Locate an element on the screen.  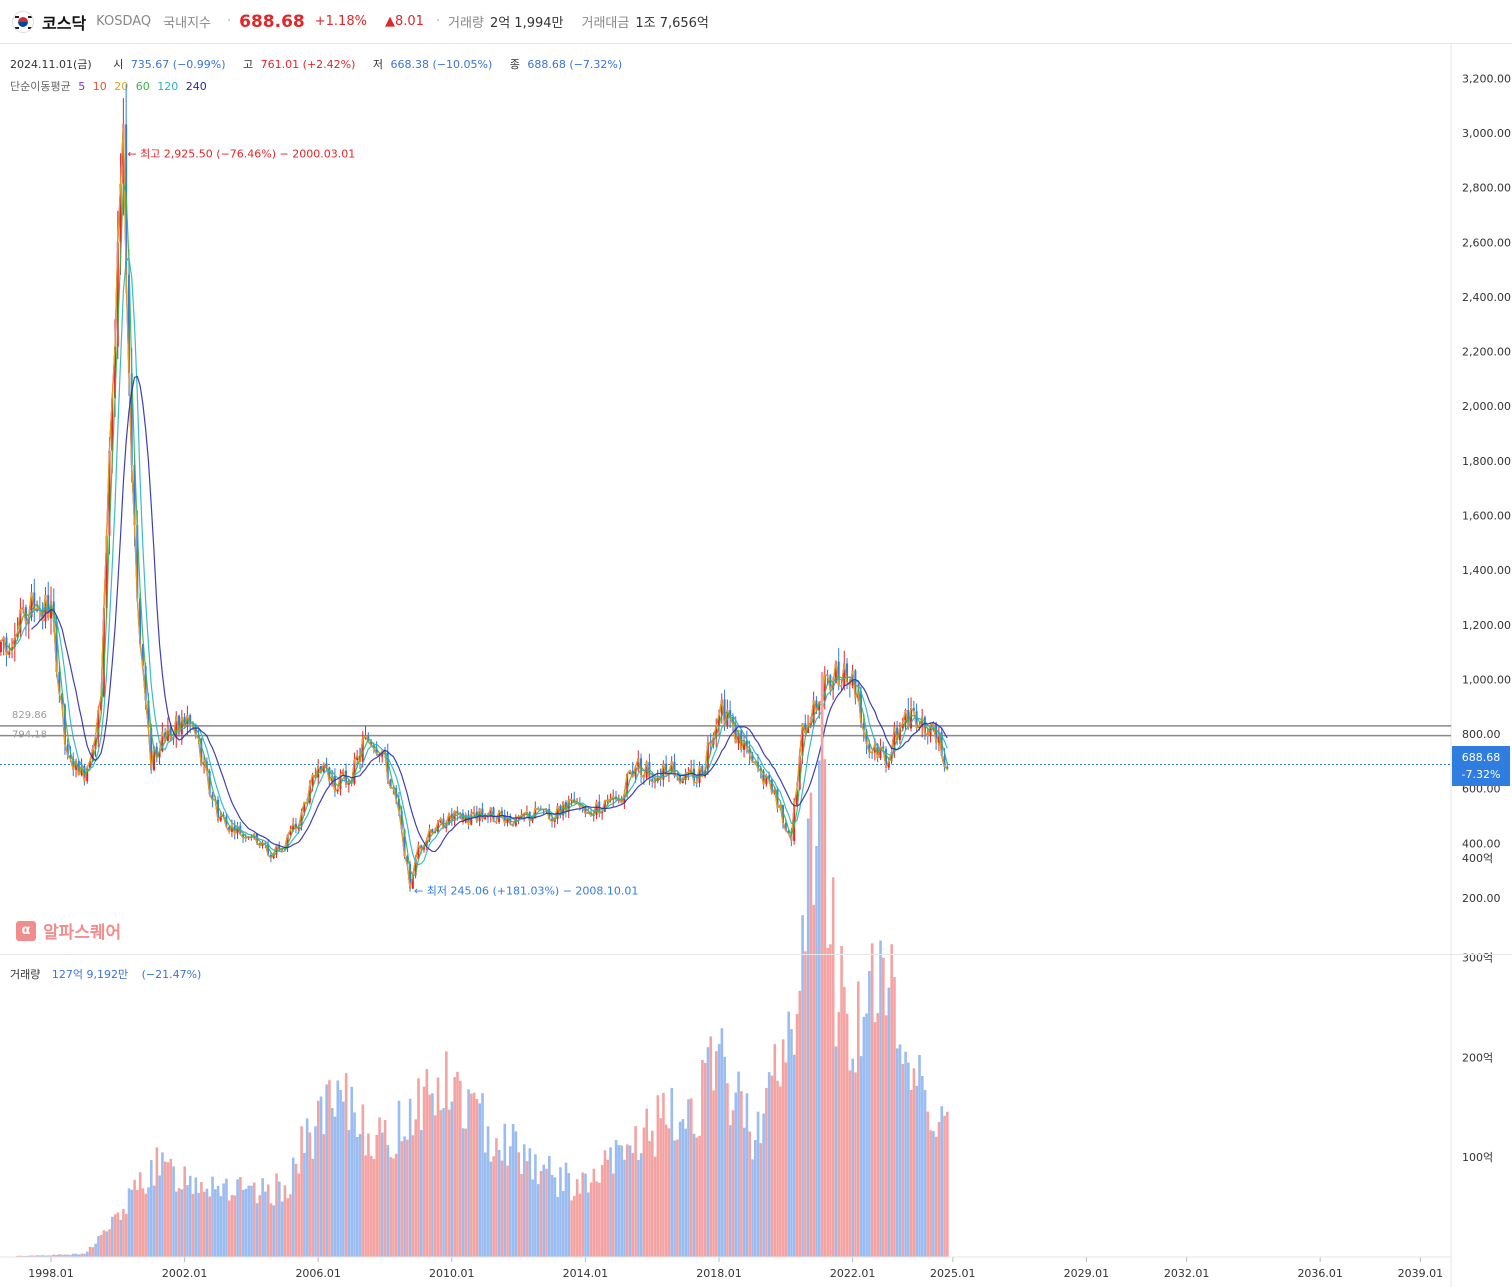
price-tag-price: 688.68 is located at coordinates (1481, 757).